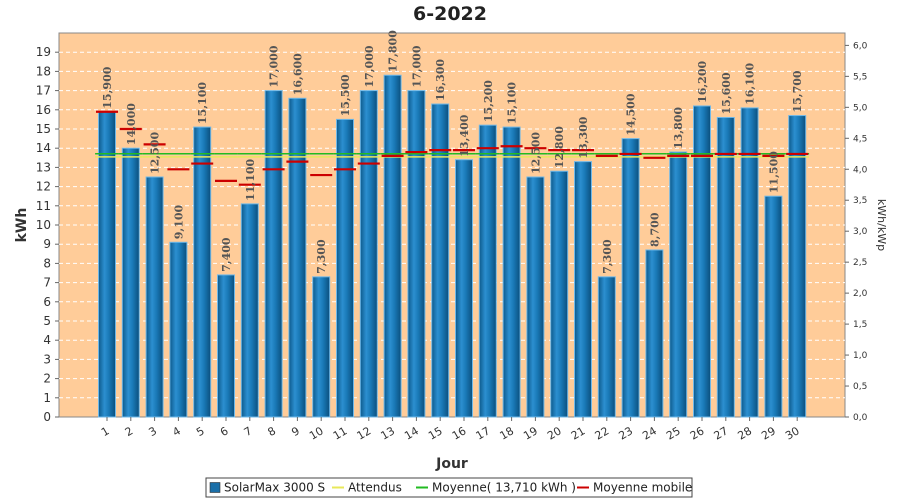 Image resolution: width=900 pixels, height=500 pixels. I want to click on bar-value-label: 15,900, so click(107, 87).